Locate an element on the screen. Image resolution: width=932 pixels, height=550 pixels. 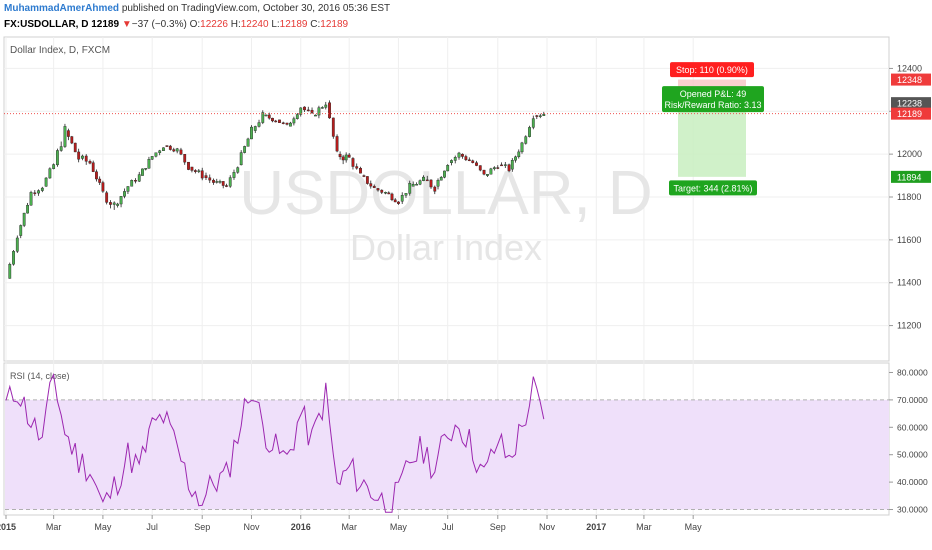
pnl-label-text: Opened P&L: 49 is located at coordinates (713, 94).